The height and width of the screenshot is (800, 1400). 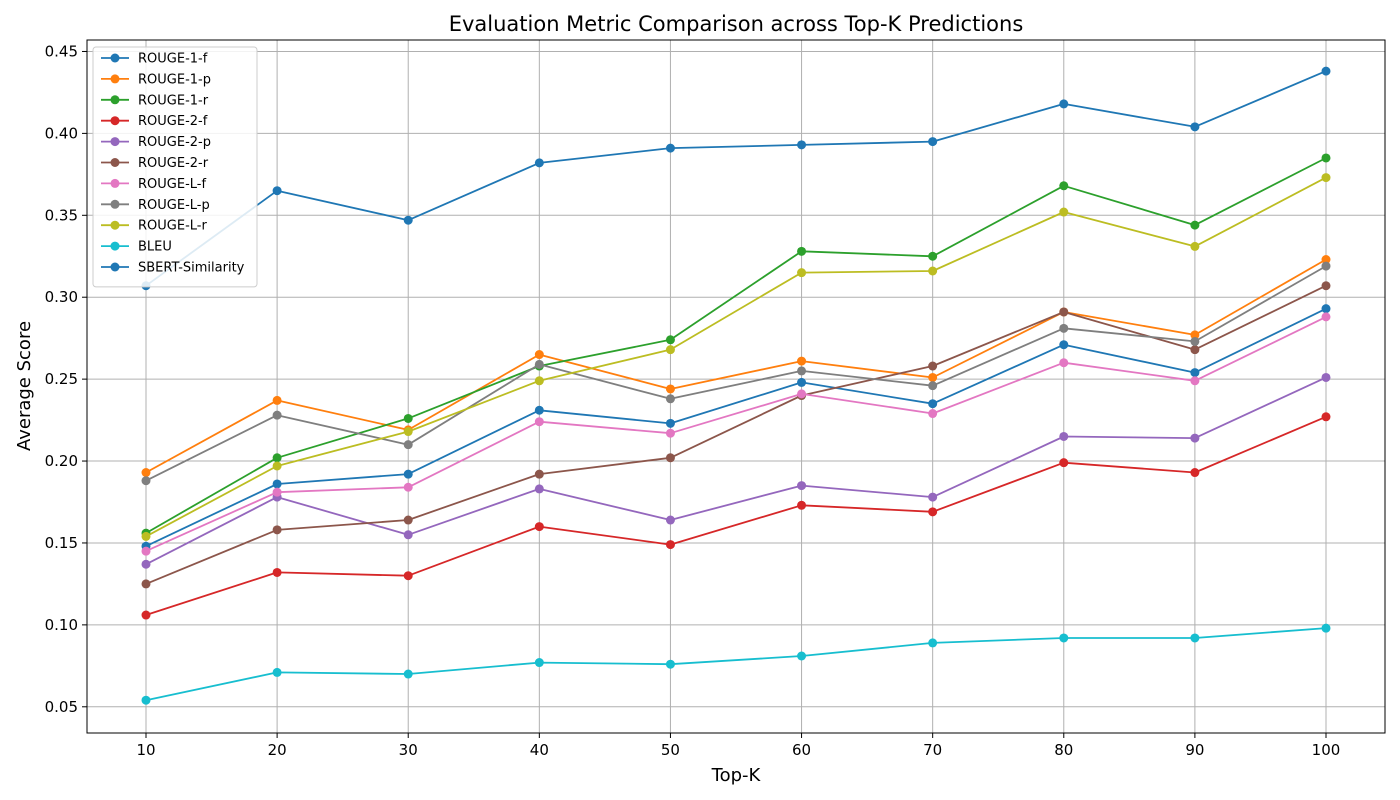 What do you see at coordinates (670, 750) in the screenshot?
I see `x-tick-label: 50` at bounding box center [670, 750].